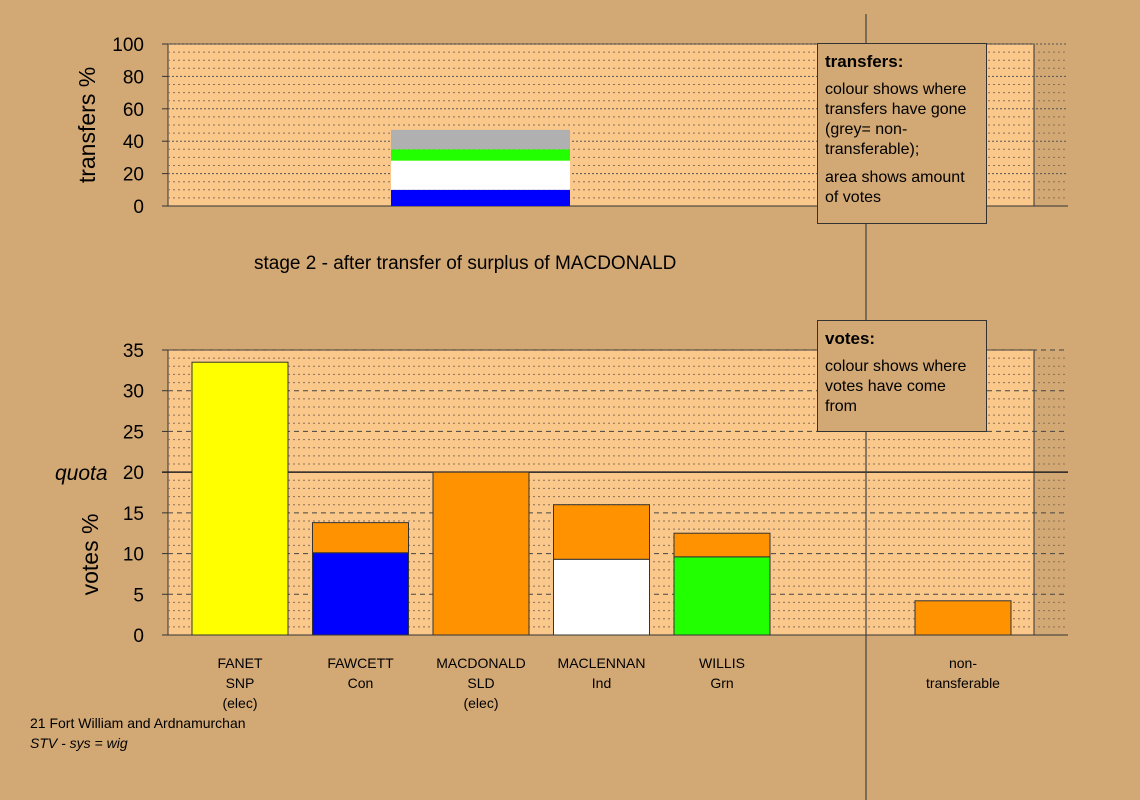  What do you see at coordinates (601, 683) in the screenshot?
I see `candidate-label: Ind` at bounding box center [601, 683].